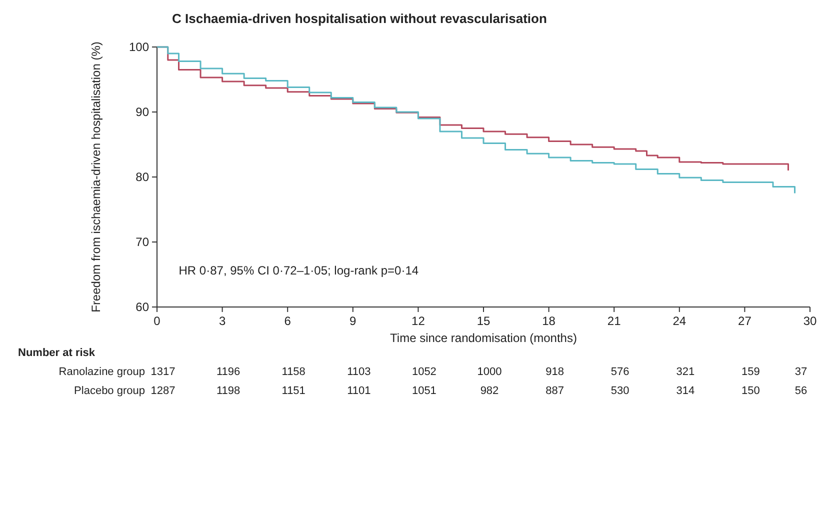 The height and width of the screenshot is (529, 817). Describe the element at coordinates (614, 321) in the screenshot. I see `x-tick-label: 21` at that location.